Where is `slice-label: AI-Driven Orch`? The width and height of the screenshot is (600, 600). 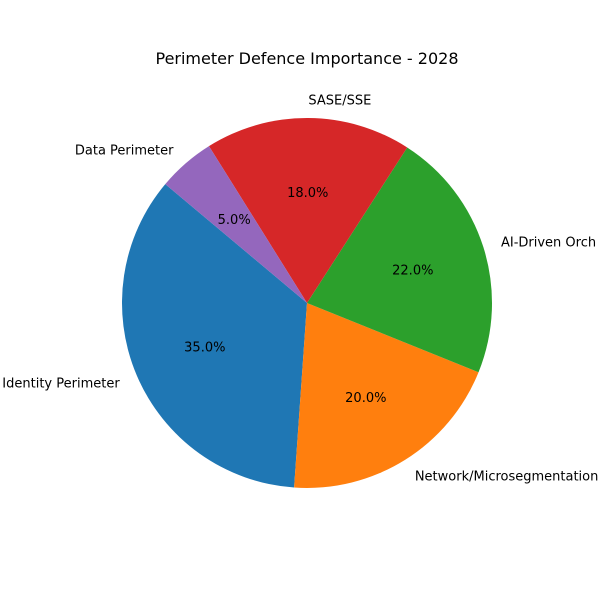
slice-label: AI-Driven Orch is located at coordinates (548, 242).